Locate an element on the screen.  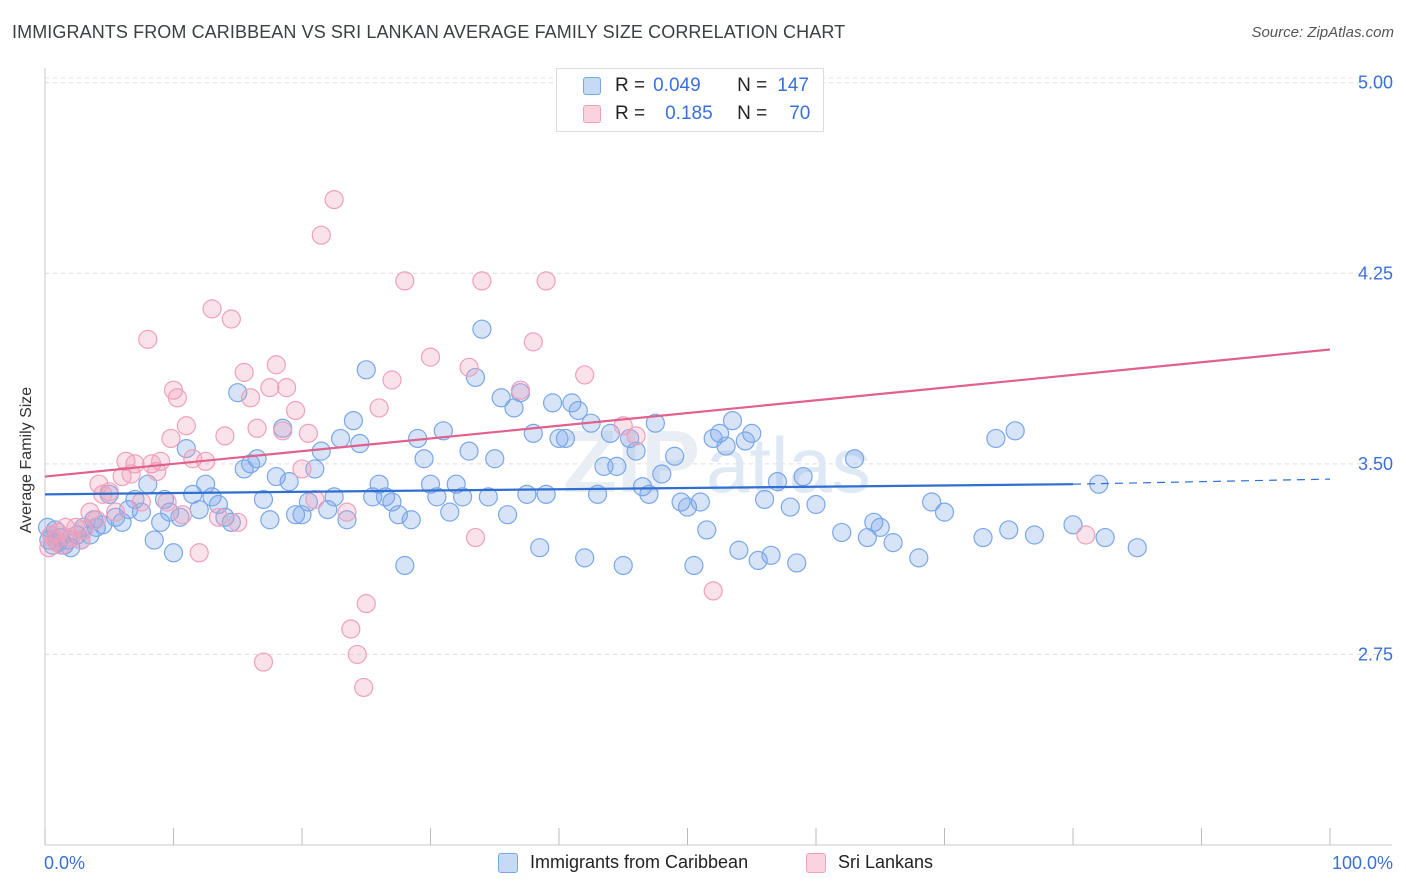
x-tick-label-min: 0.0% is located at coordinates (64, 863).